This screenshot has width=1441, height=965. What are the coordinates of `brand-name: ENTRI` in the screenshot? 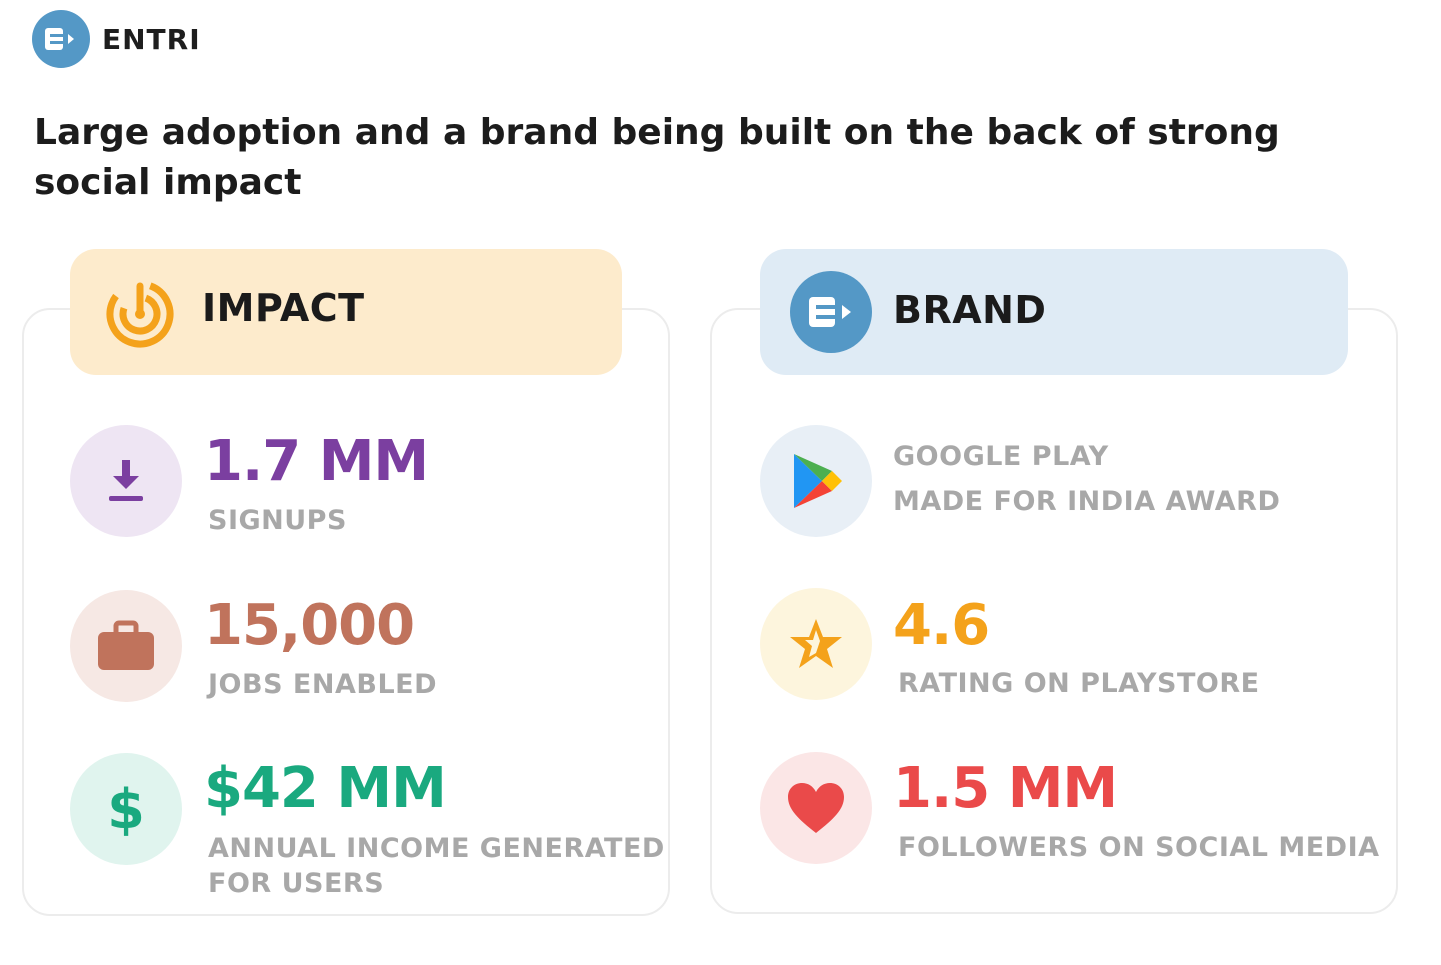 It's located at (151, 39).